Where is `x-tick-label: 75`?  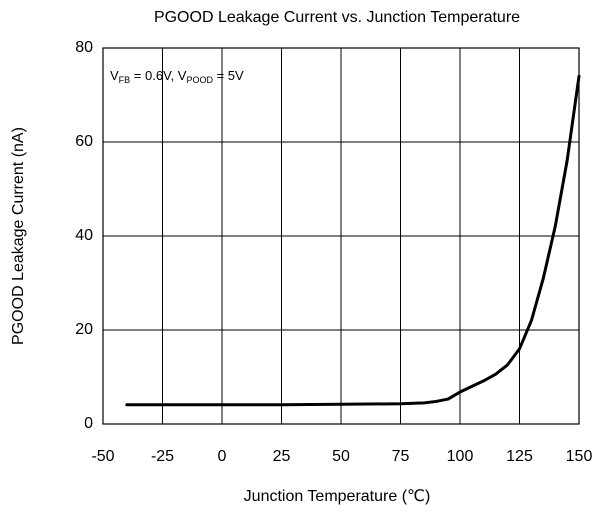
x-tick-label: 75 is located at coordinates (401, 456).